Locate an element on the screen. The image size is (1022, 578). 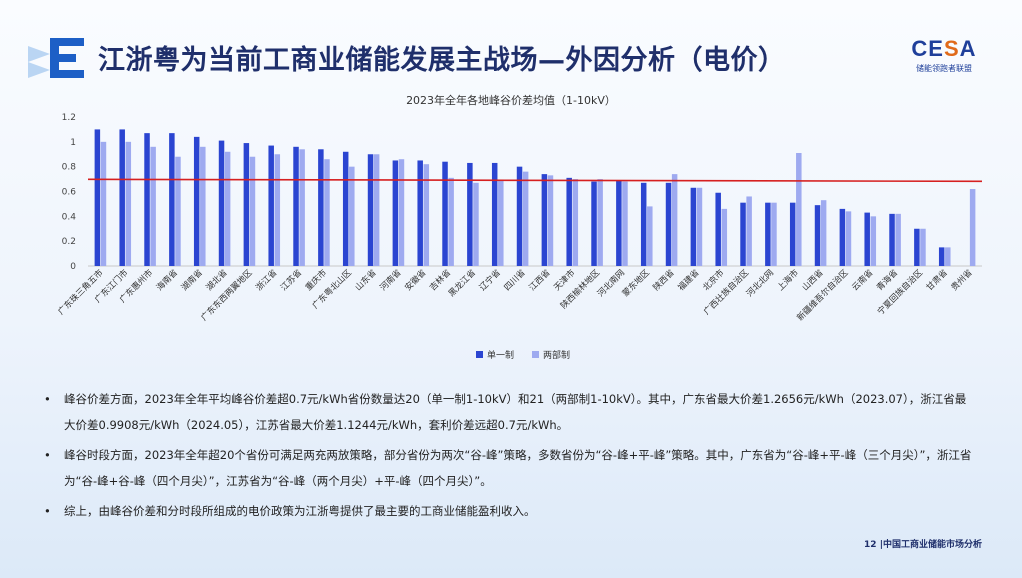
chart-legend: 单一制 两部制 is located at coordinates (523, 354).